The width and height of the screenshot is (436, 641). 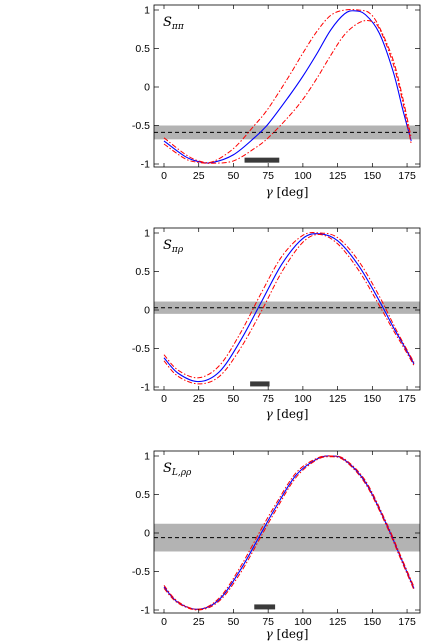 What do you see at coordinates (177, 250) in the screenshot?
I see `panel-label-sub: πρ` at bounding box center [177, 250].